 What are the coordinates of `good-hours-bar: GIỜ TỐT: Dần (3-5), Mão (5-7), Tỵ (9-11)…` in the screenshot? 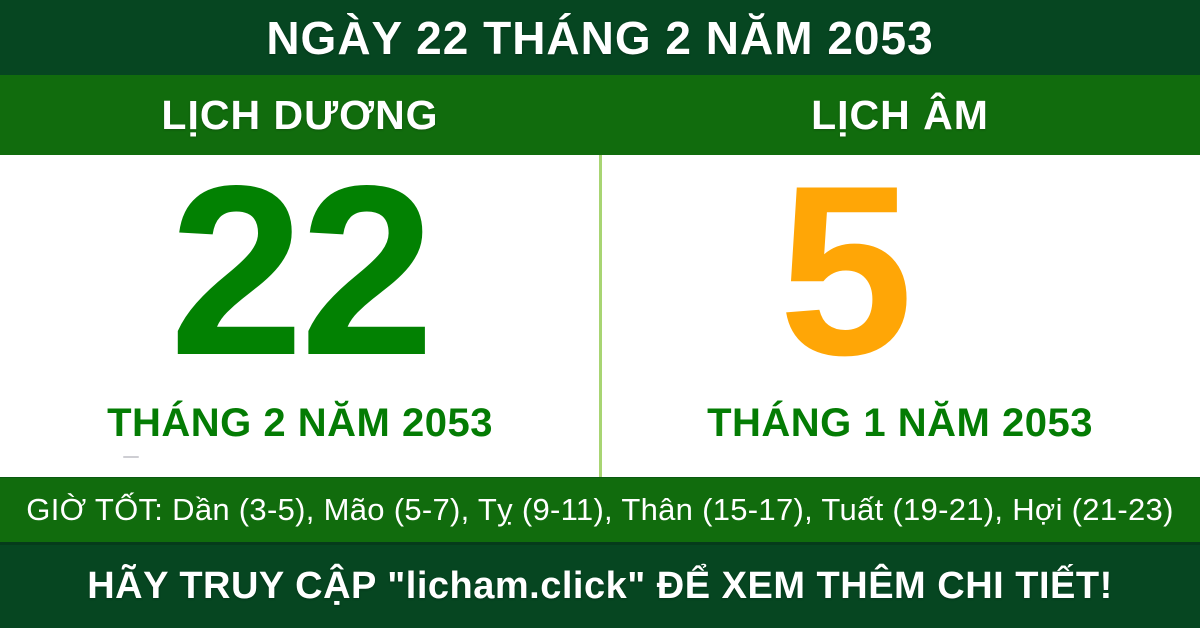 It's located at (600, 509).